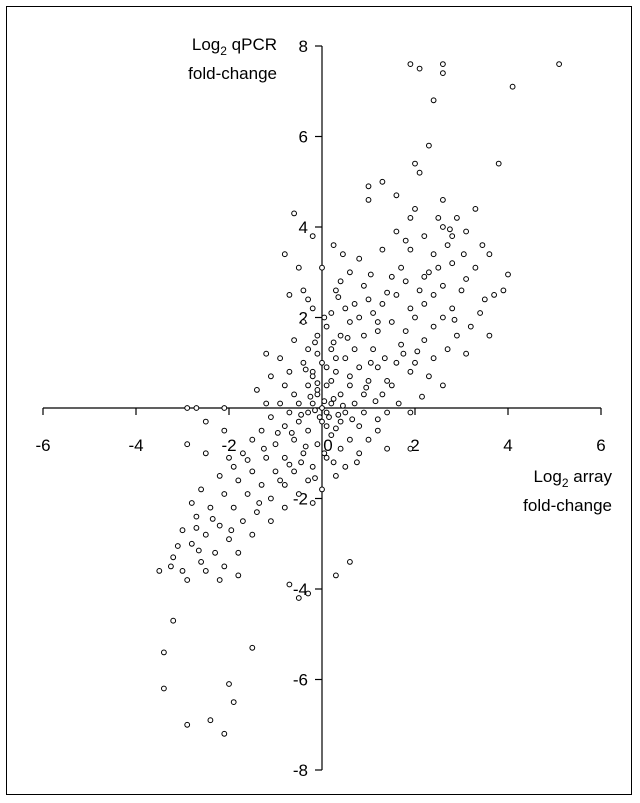 The image size is (640, 803). Describe the element at coordinates (327, 445) in the screenshot. I see `x-tick-label: 0` at that location.